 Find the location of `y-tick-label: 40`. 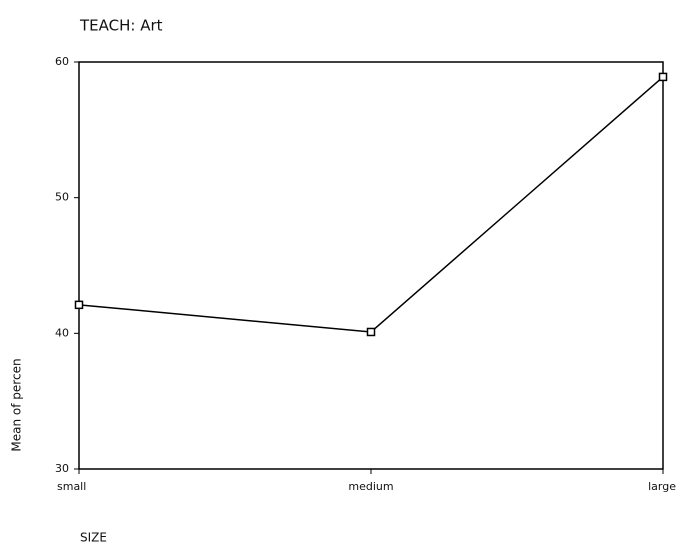

y-tick-label: 40 is located at coordinates (62, 332).